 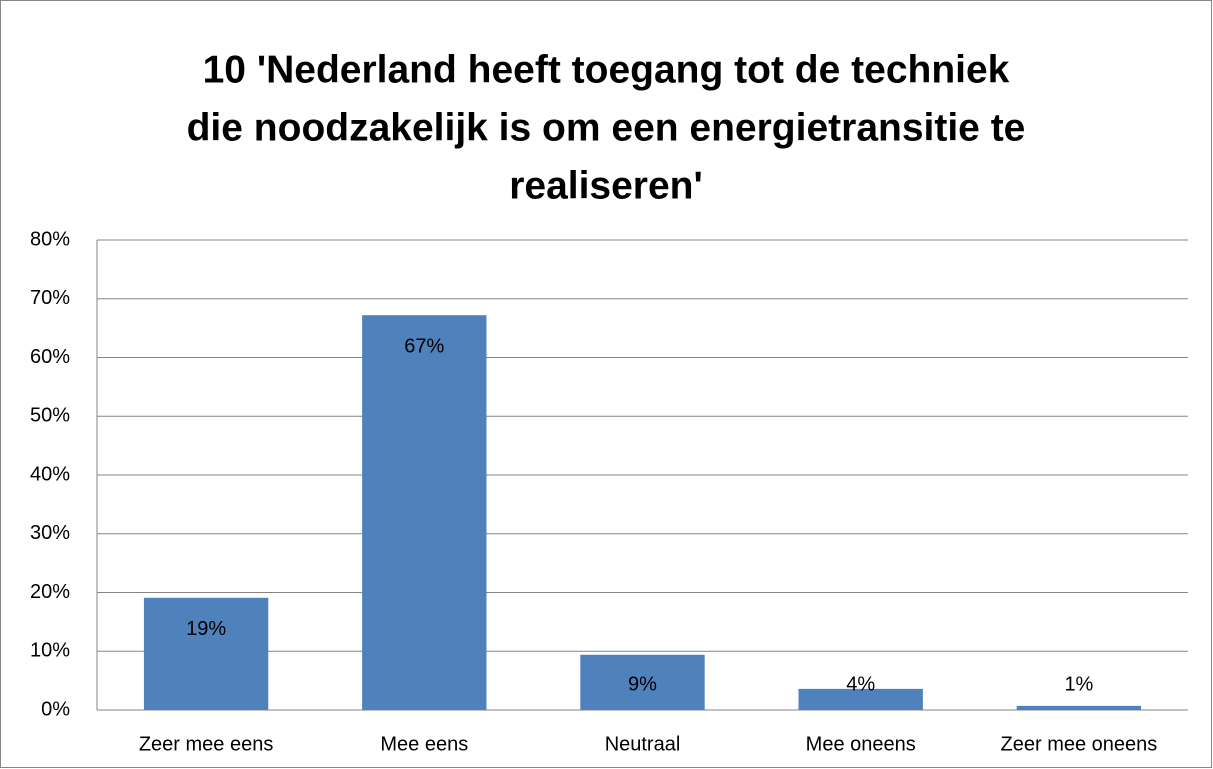 What do you see at coordinates (1078, 684) in the screenshot?
I see `data-label: 1%` at bounding box center [1078, 684].